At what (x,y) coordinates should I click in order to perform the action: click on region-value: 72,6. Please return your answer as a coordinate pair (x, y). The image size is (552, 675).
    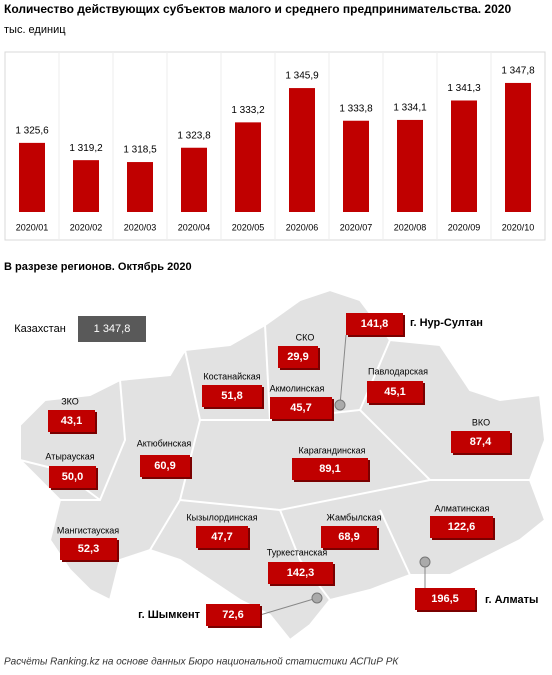
    Looking at the image, I should click on (232, 615).